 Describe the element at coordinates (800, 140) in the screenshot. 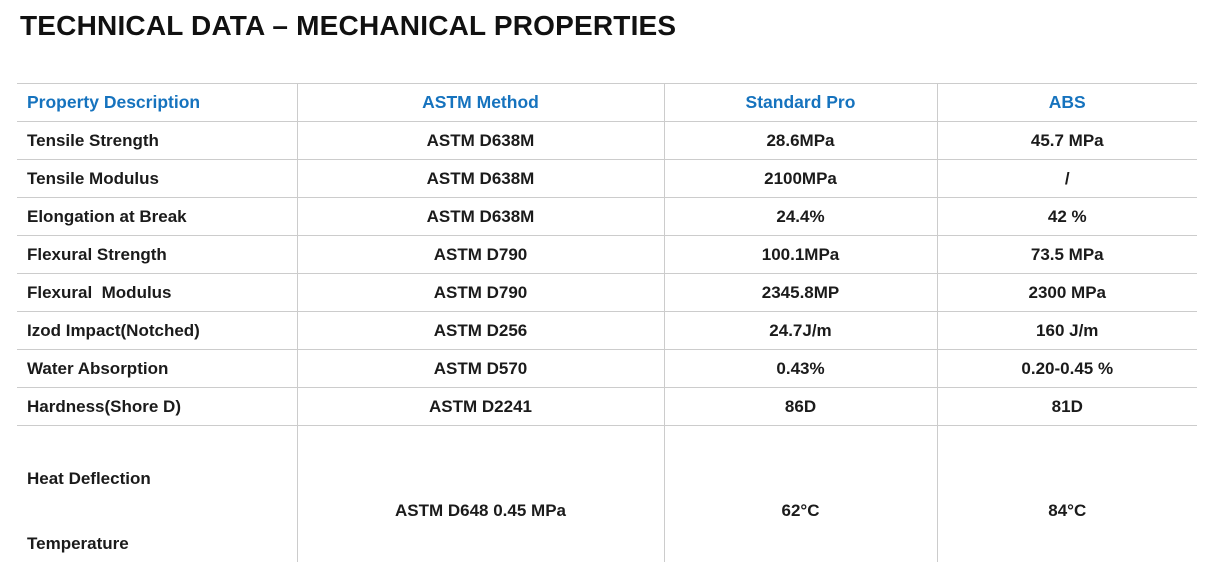

I see `standard-pro-cell: 28.6MPa` at that location.